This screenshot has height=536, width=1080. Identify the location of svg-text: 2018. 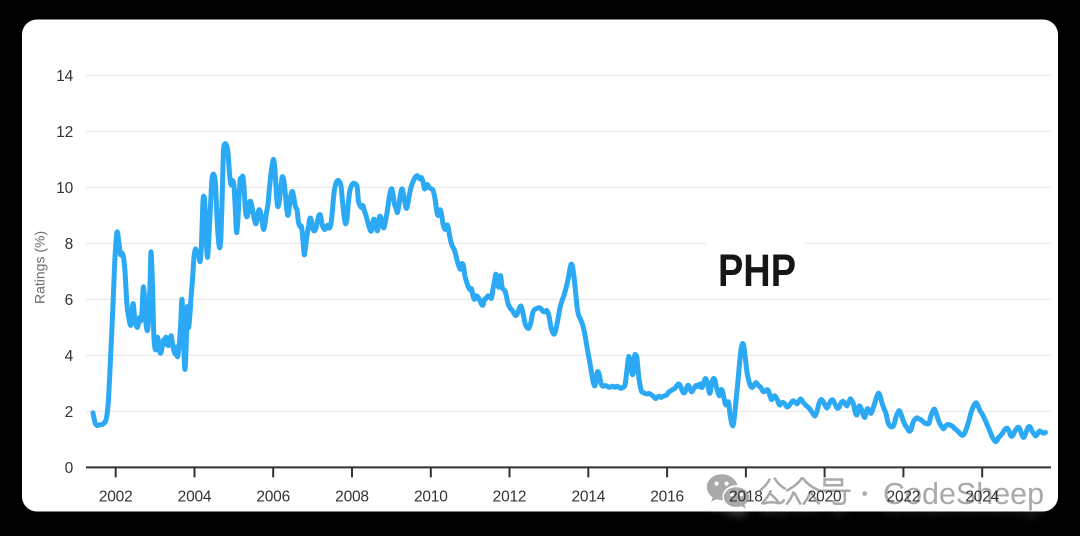
(746, 497).